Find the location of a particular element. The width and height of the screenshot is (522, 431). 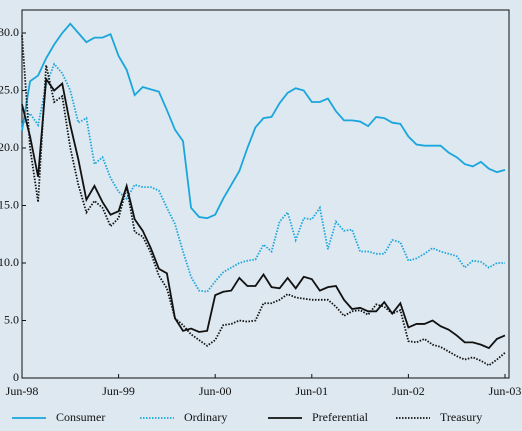

legend-label: Preferential is located at coordinates (340, 417).